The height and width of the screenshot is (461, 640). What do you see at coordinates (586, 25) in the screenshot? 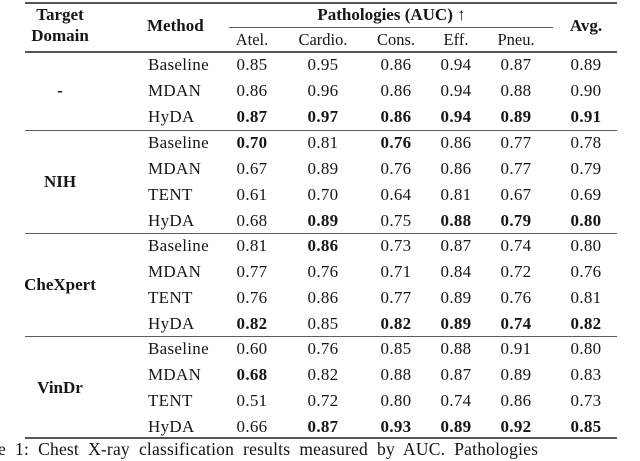
I see `avg-header: Avg.` at bounding box center [586, 25].